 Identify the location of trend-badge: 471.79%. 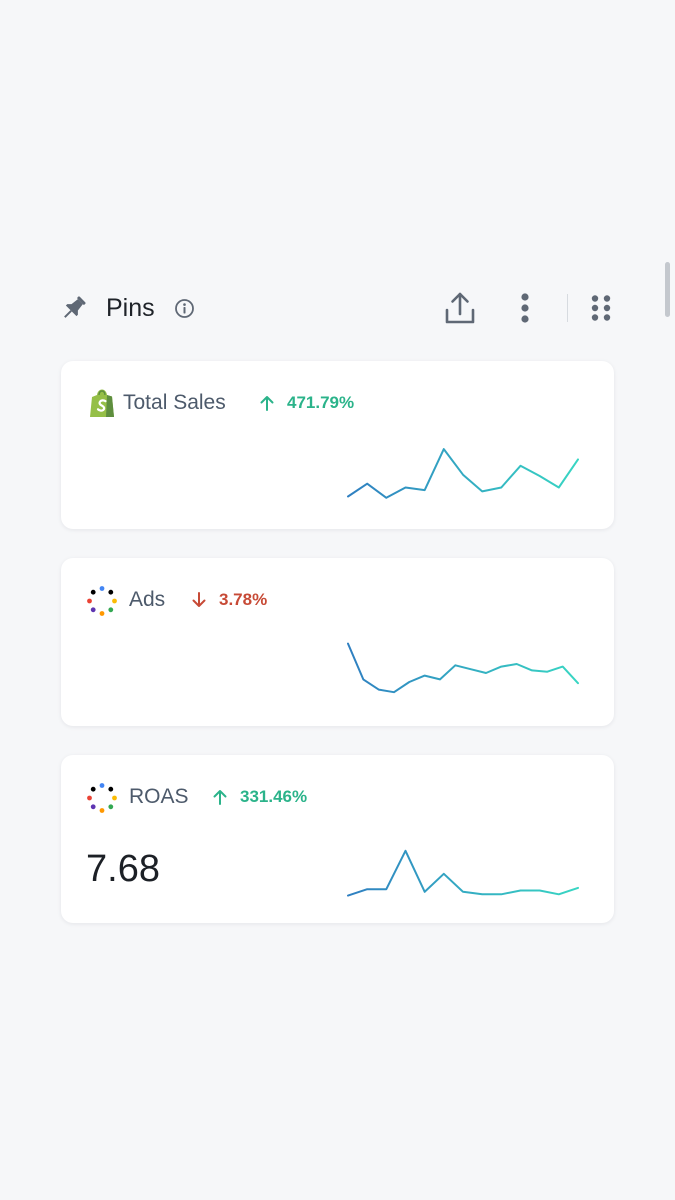
(306, 403).